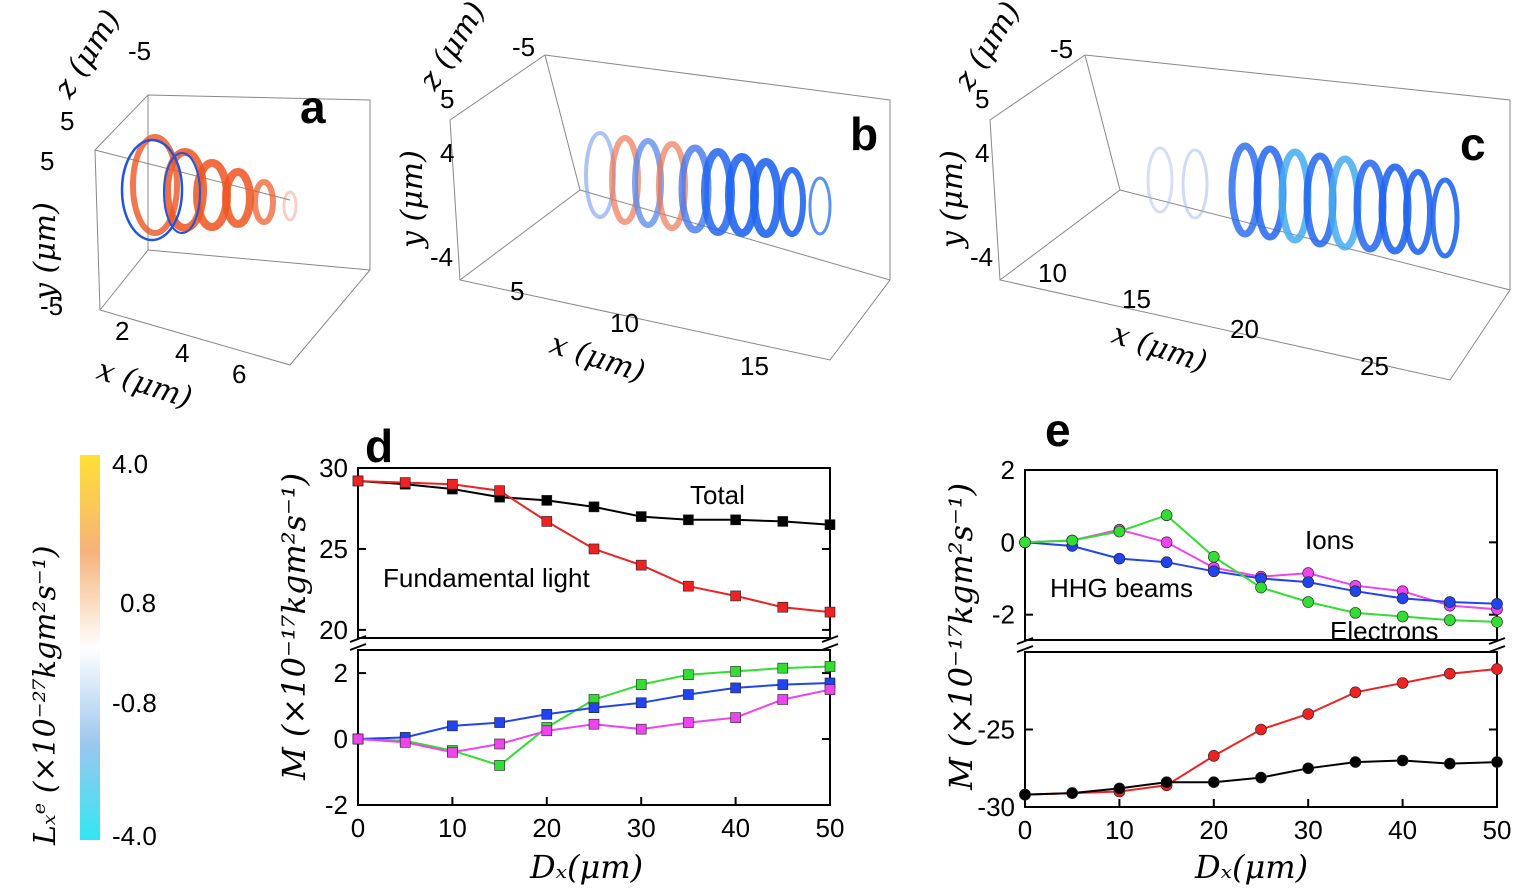 This screenshot has height=896, width=1526. Describe the element at coordinates (1329, 540) in the screenshot. I see `annotation-ions: Ions` at that location.